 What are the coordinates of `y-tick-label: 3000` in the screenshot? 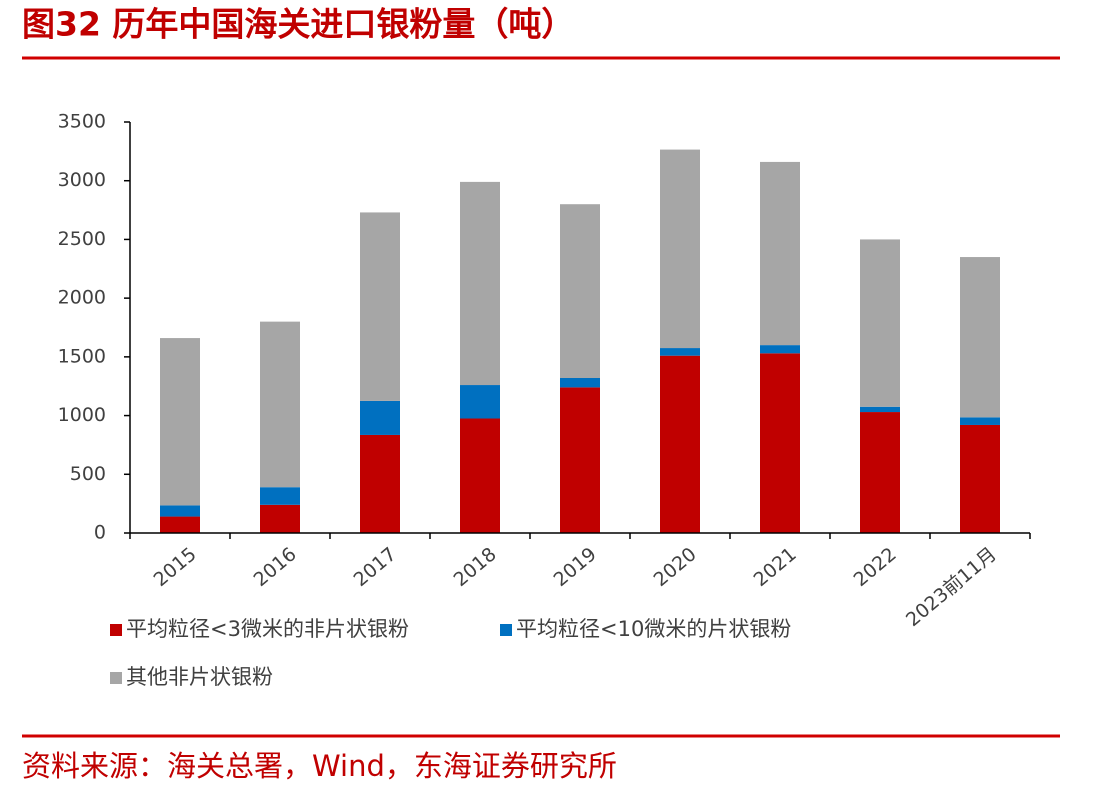 It's located at (82, 180).